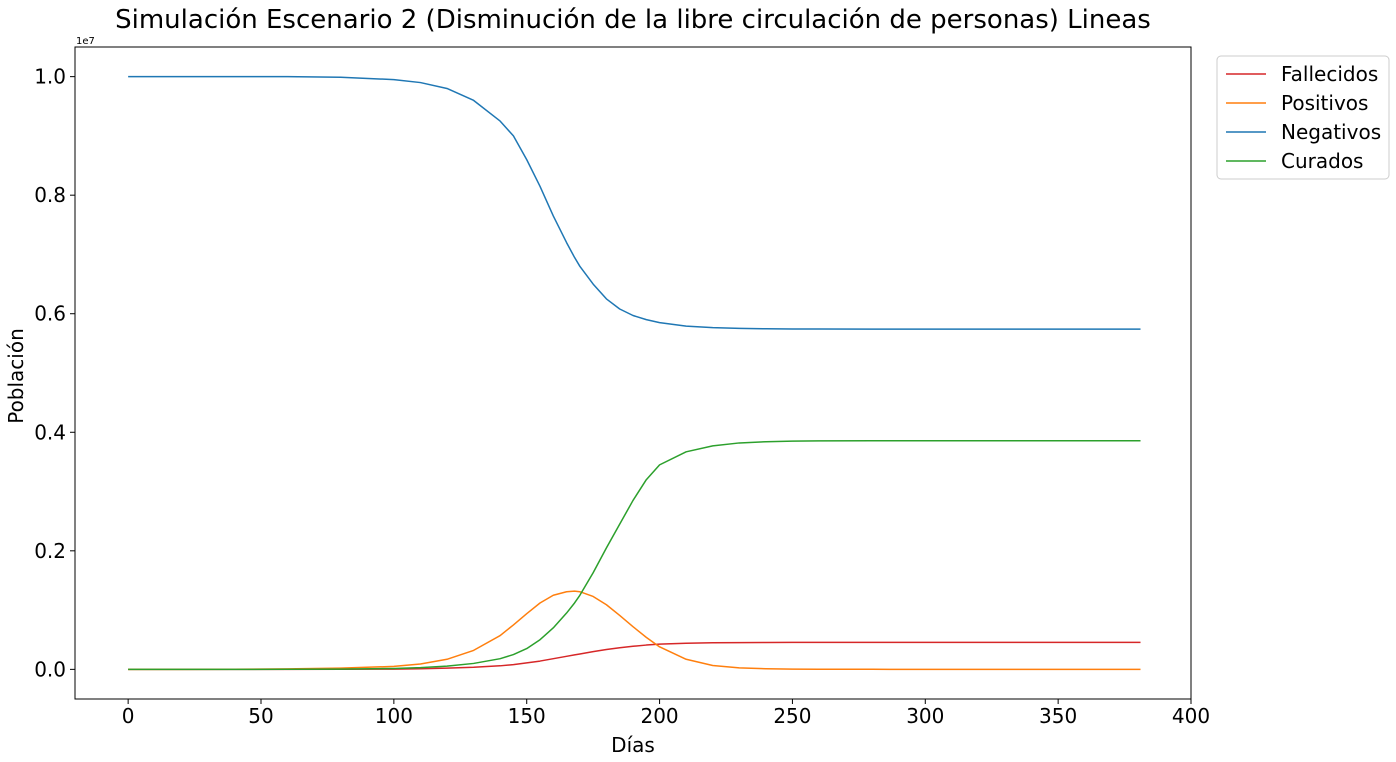 Image resolution: width=1396 pixels, height=762 pixels. What do you see at coordinates (1058, 716) in the screenshot?
I see `x-tick-label: 350` at bounding box center [1058, 716].